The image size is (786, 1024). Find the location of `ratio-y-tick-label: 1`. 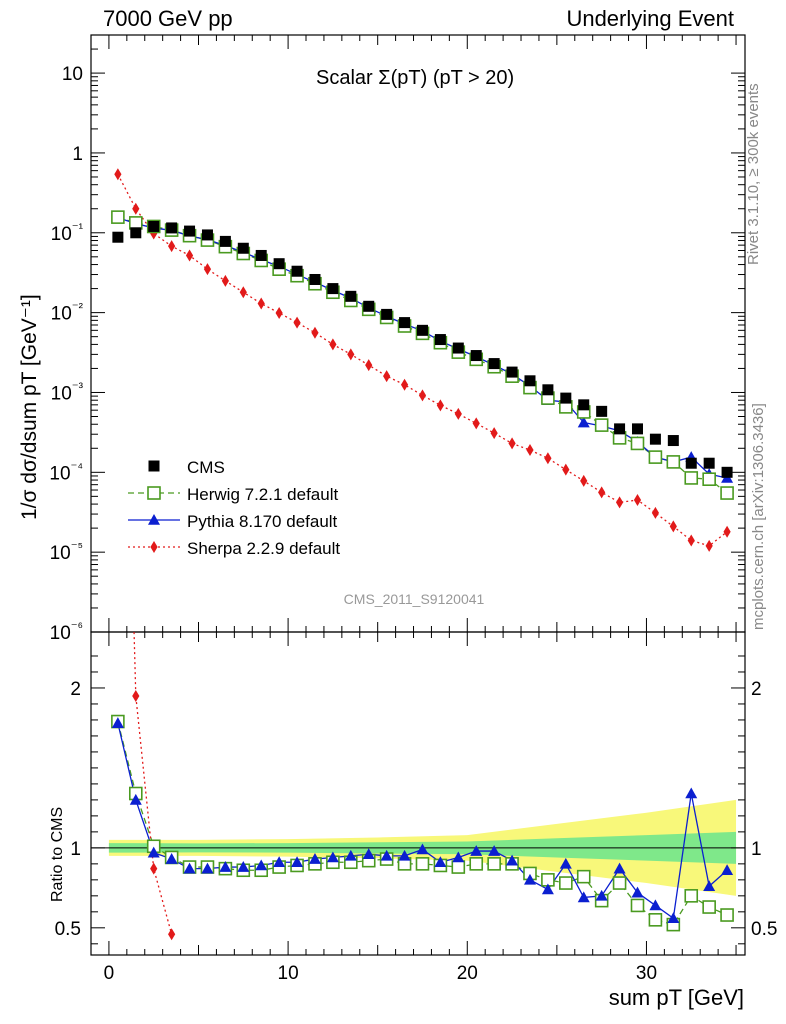

ratio-y-tick-label: 1 is located at coordinates (75, 849).